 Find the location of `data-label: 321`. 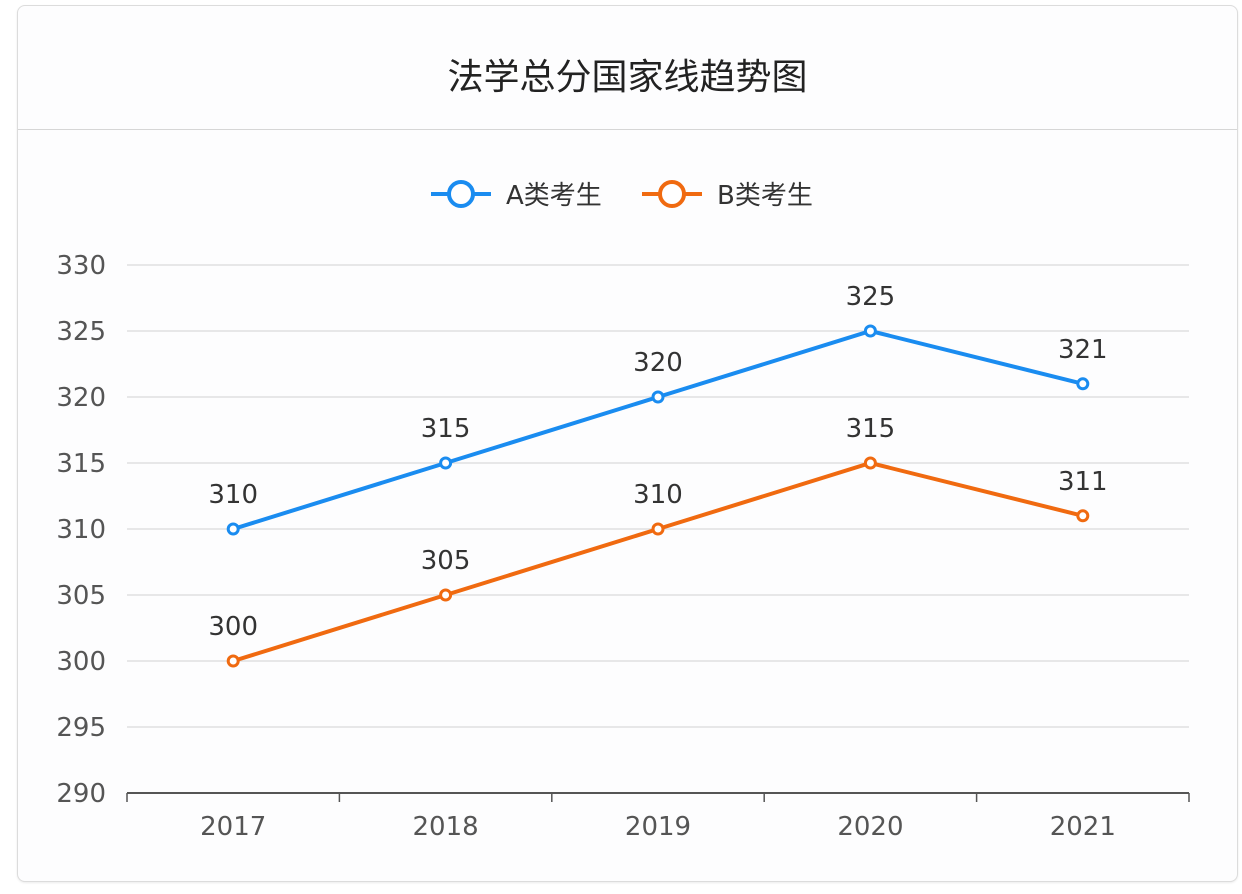

data-label: 321 is located at coordinates (1083, 350).